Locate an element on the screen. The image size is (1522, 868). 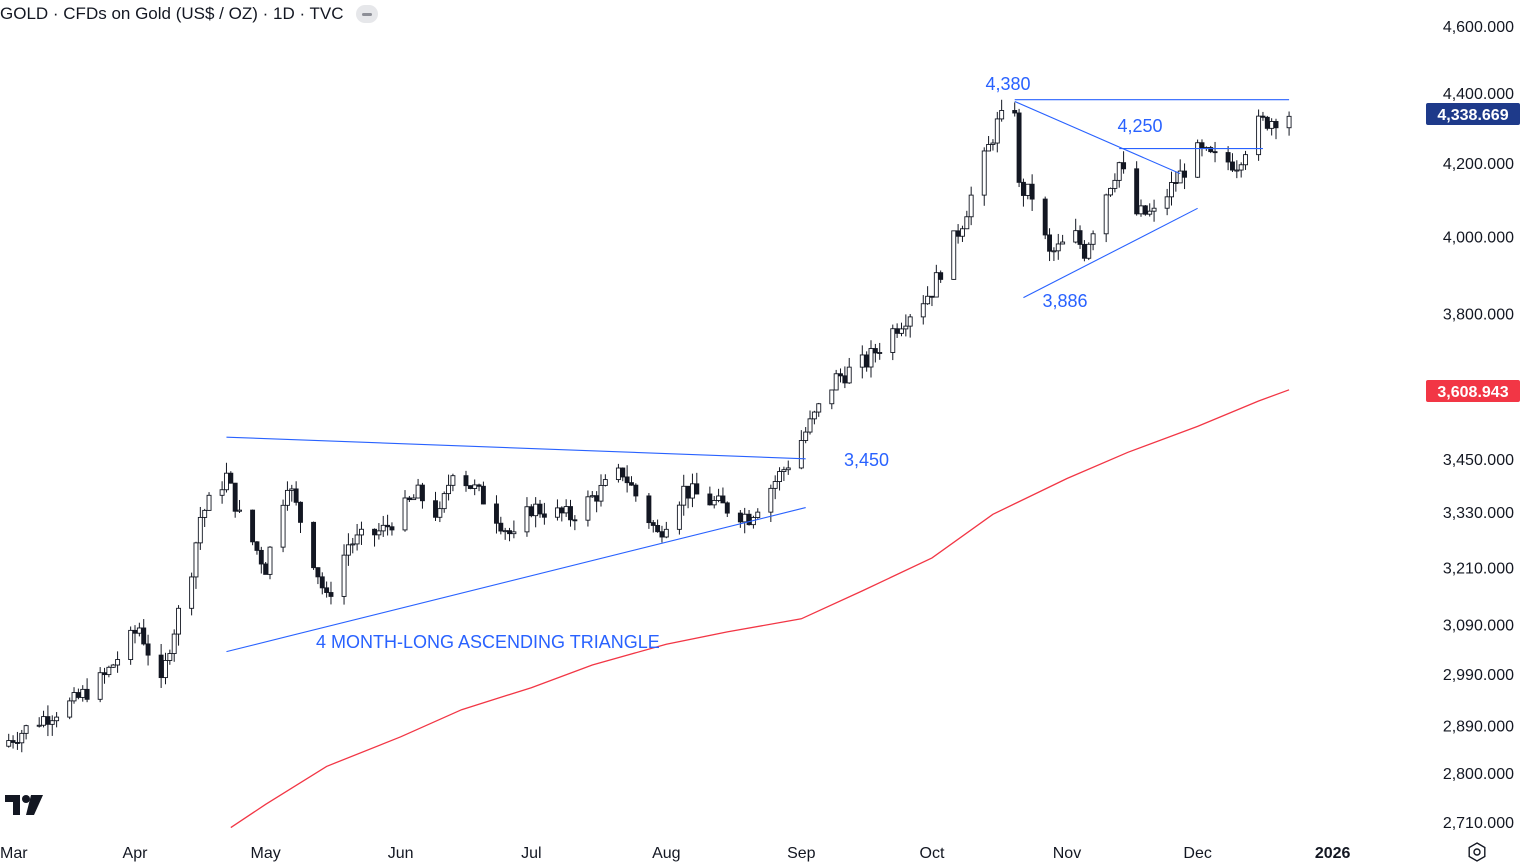
price-tick-label: 2,990.000 is located at coordinates (1478, 675).